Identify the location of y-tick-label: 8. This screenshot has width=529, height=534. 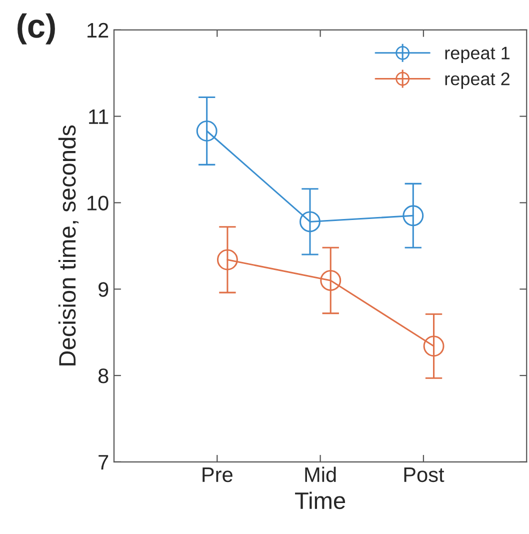
(103, 376).